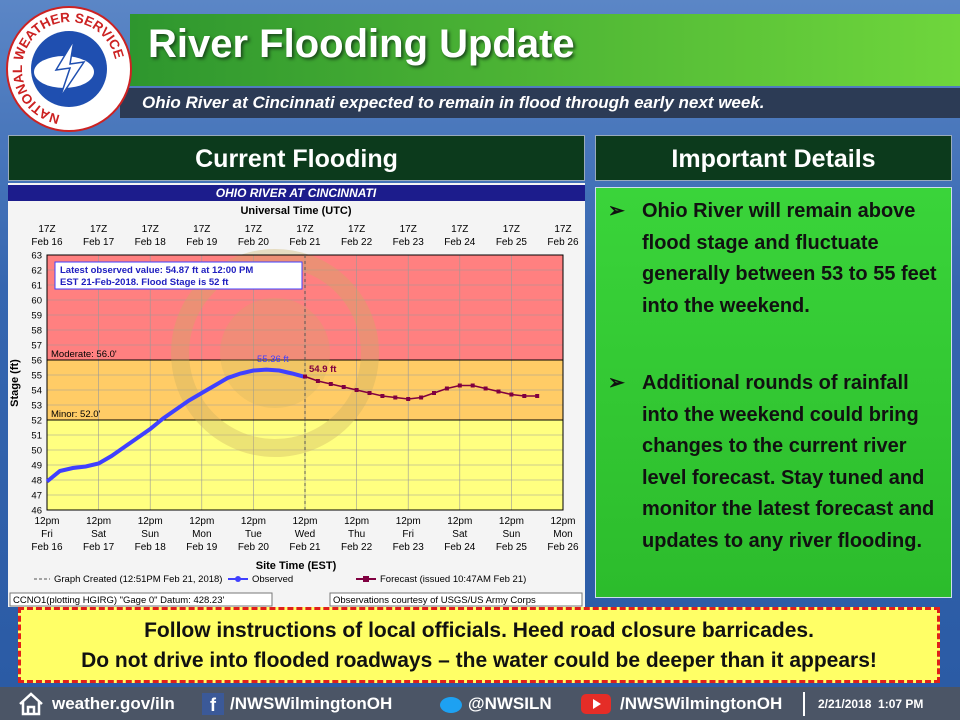 This screenshot has width=960, height=720. I want to click on y-tick-label: 63, so click(36, 256).